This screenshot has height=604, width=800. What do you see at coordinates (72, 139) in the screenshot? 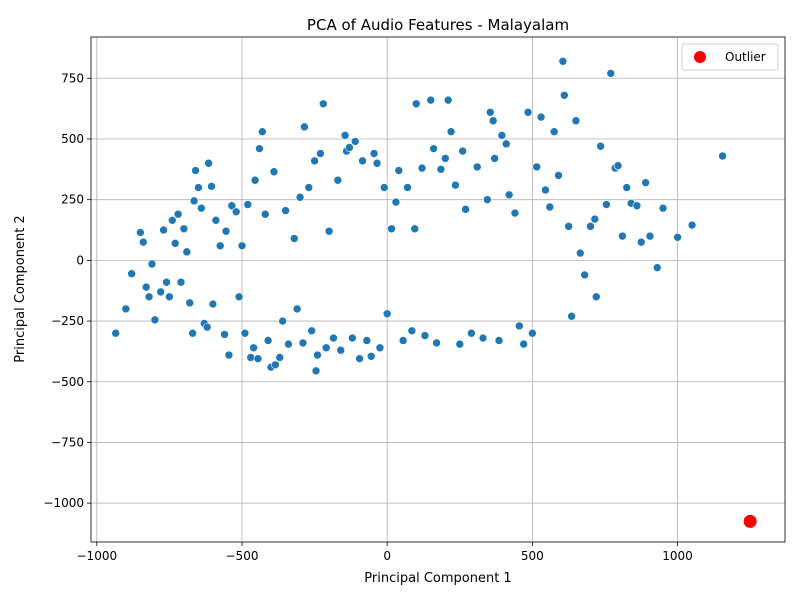
I see `y-tick-label: 500` at bounding box center [72, 139].